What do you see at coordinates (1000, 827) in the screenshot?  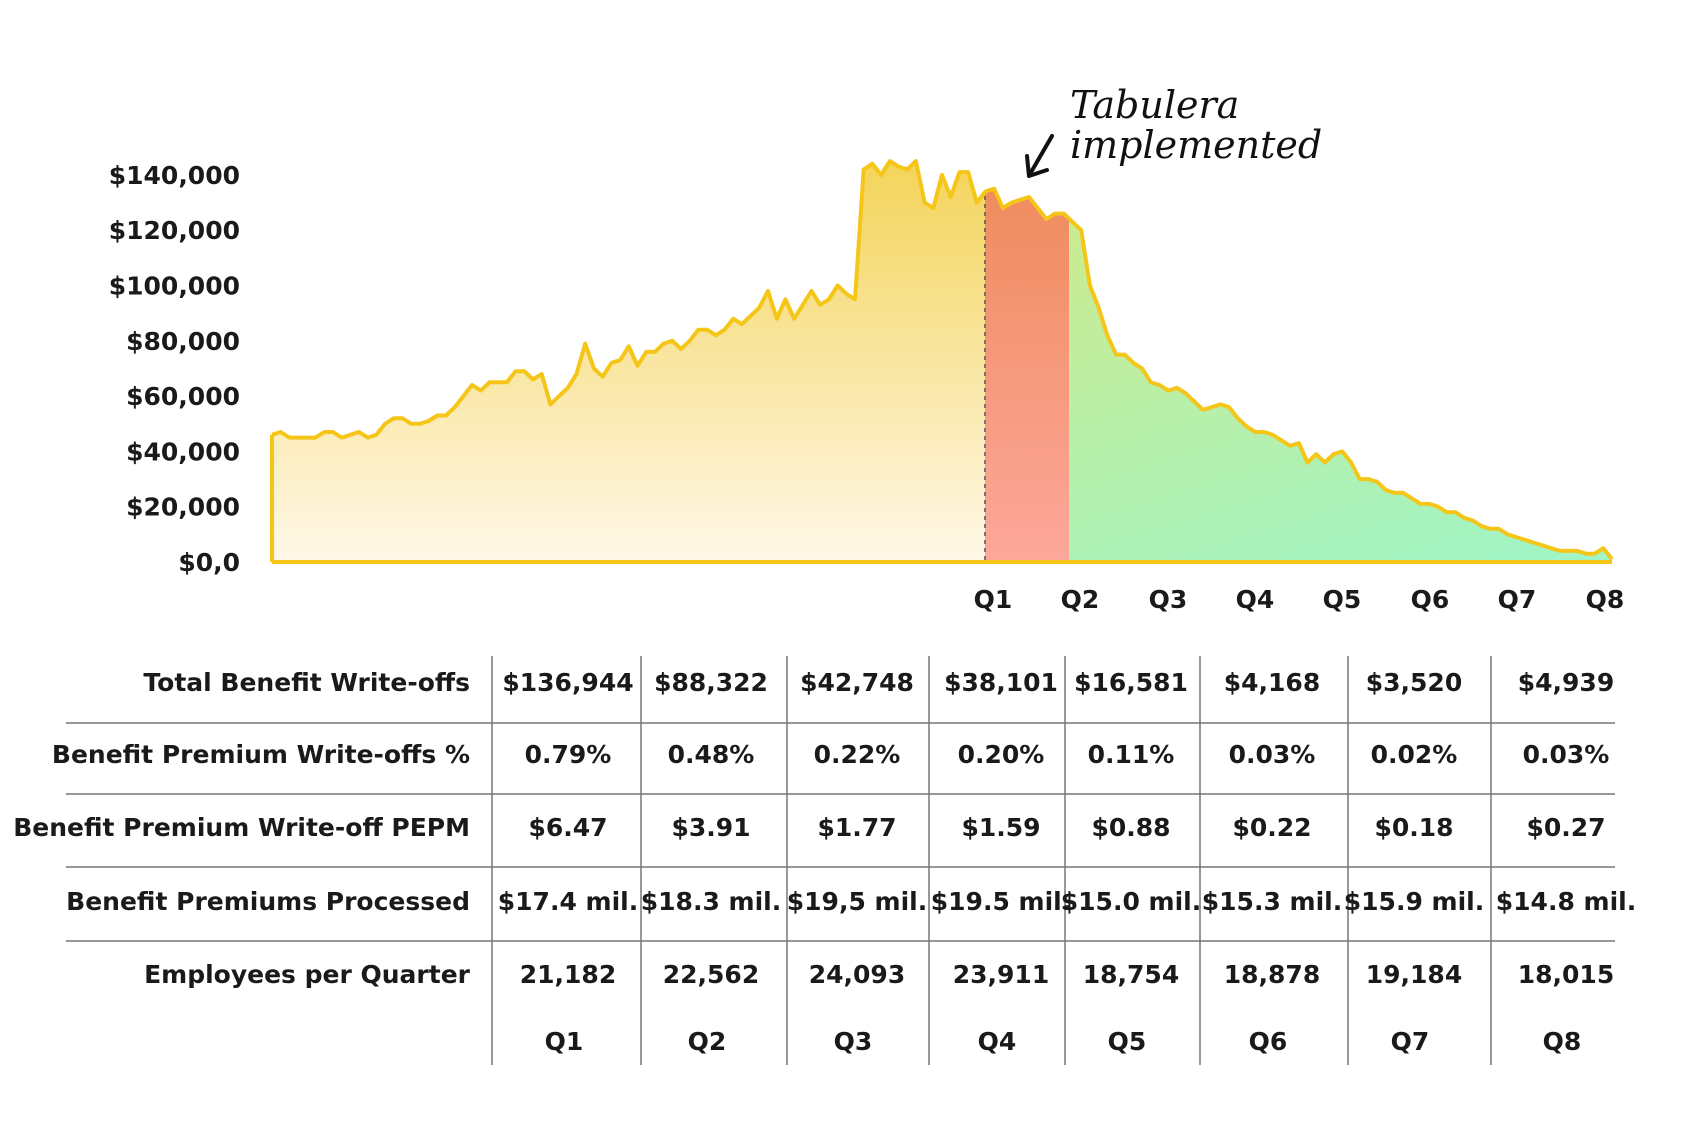 I see `table-cell: $1.59` at bounding box center [1000, 827].